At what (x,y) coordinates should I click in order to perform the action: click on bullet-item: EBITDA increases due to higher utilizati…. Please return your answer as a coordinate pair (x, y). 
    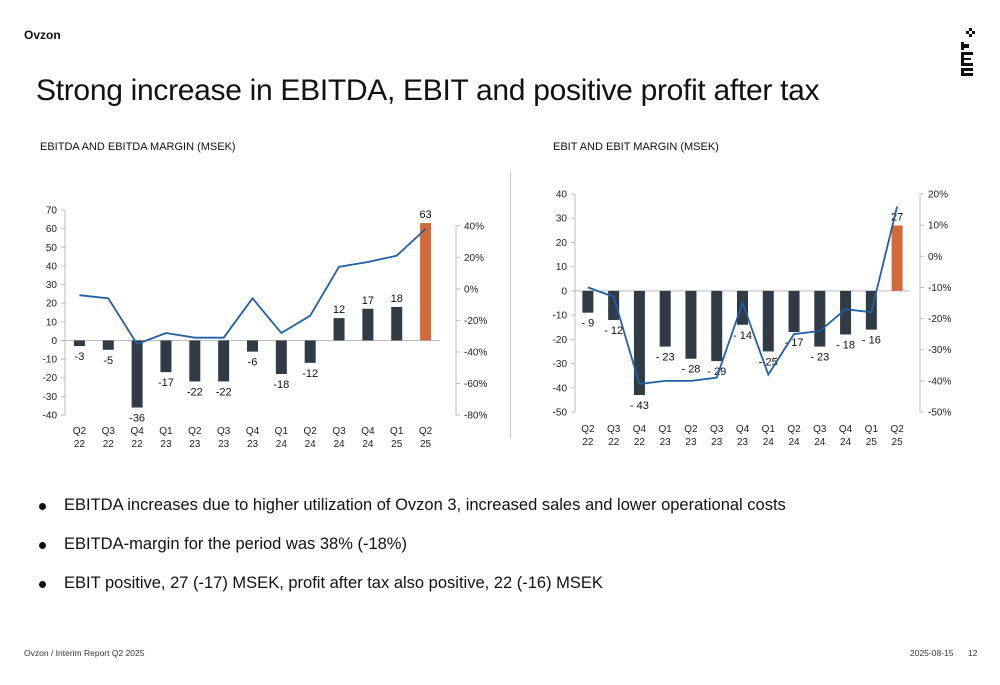
    Looking at the image, I should click on (411, 506).